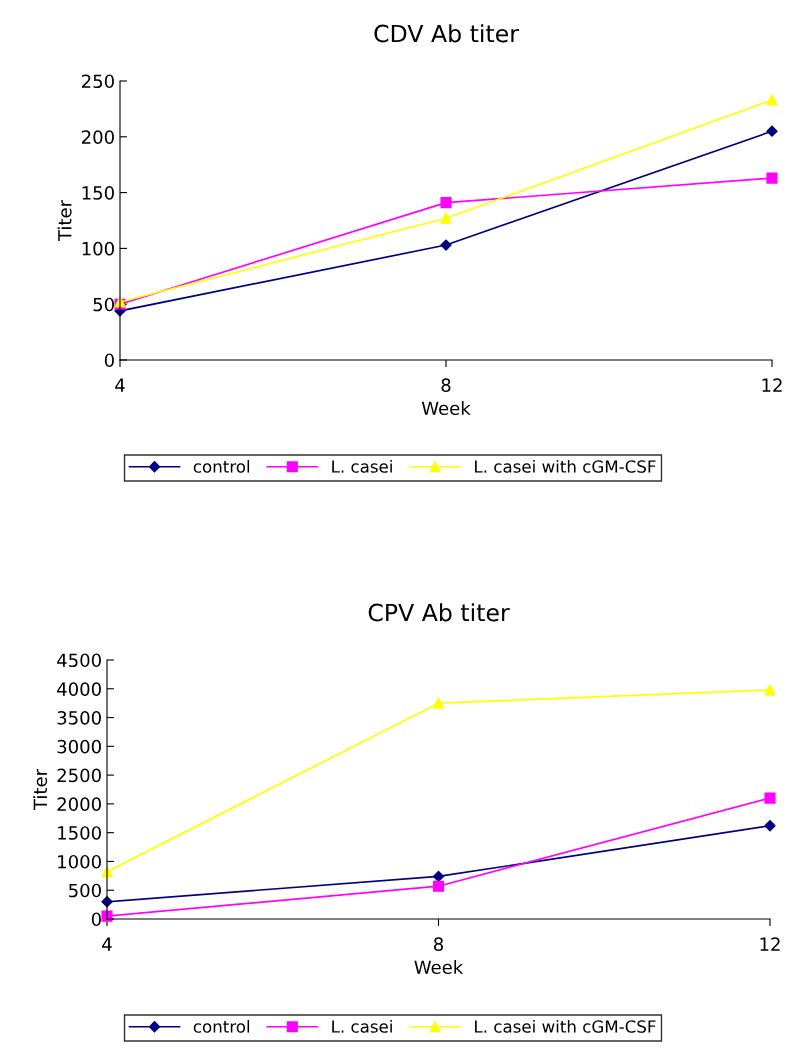 This screenshot has width=786, height=1048. What do you see at coordinates (79, 746) in the screenshot?
I see `y-tick-label: 3000` at bounding box center [79, 746].